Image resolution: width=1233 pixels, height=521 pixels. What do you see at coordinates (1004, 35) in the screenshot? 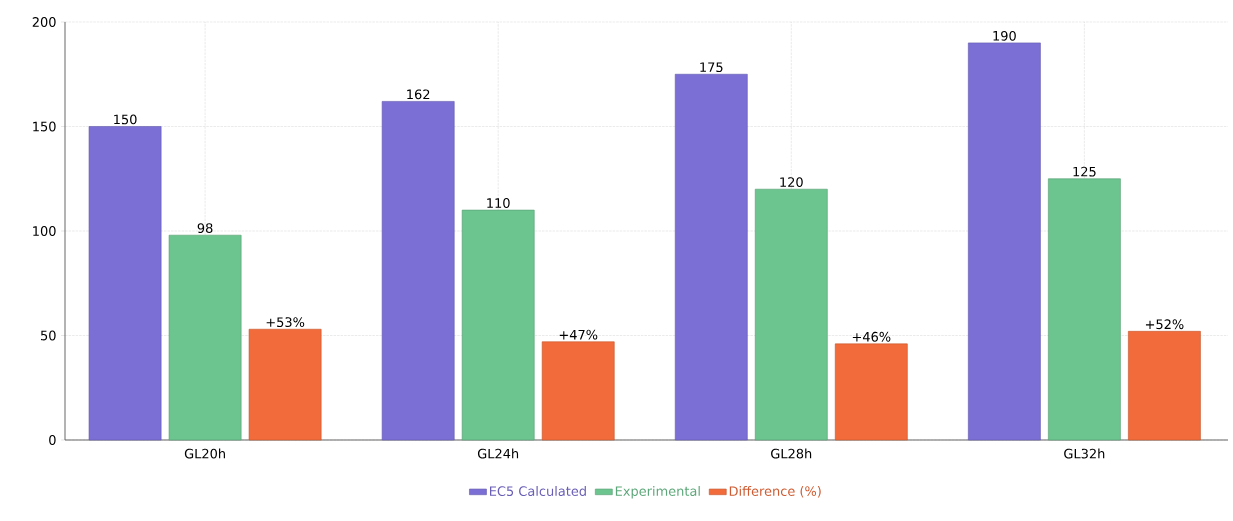
I see `data-label: 190` at bounding box center [1004, 35].